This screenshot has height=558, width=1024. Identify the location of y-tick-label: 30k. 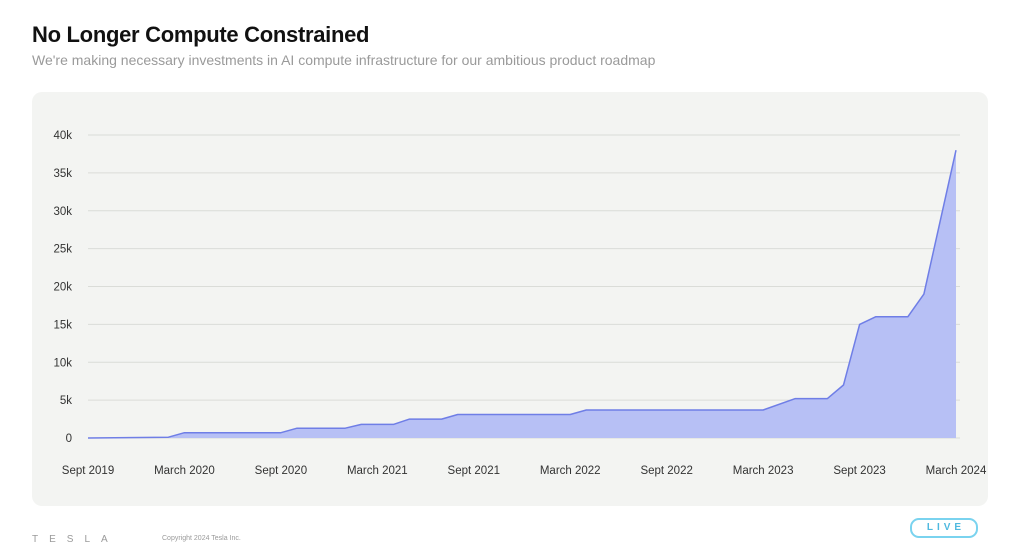
(62, 212).